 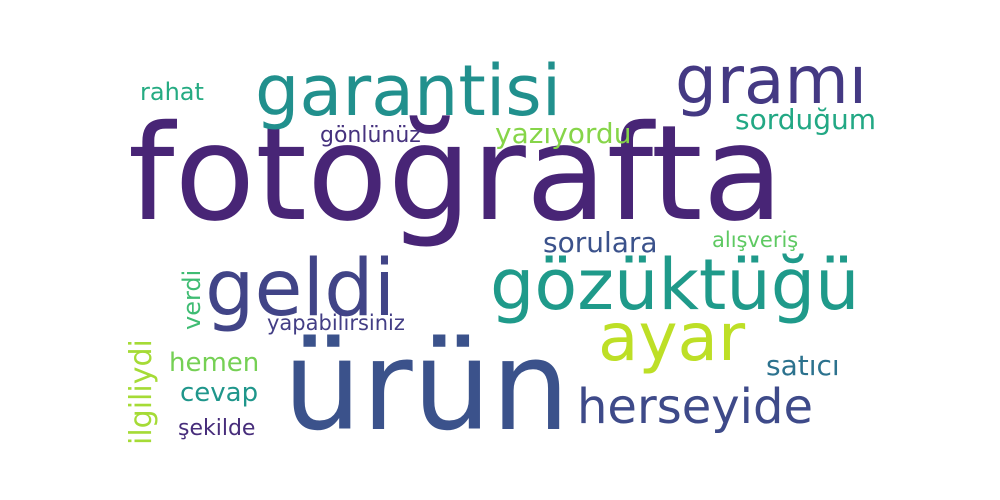 What do you see at coordinates (172, 92) in the screenshot?
I see `word-rahat: rahat` at bounding box center [172, 92].